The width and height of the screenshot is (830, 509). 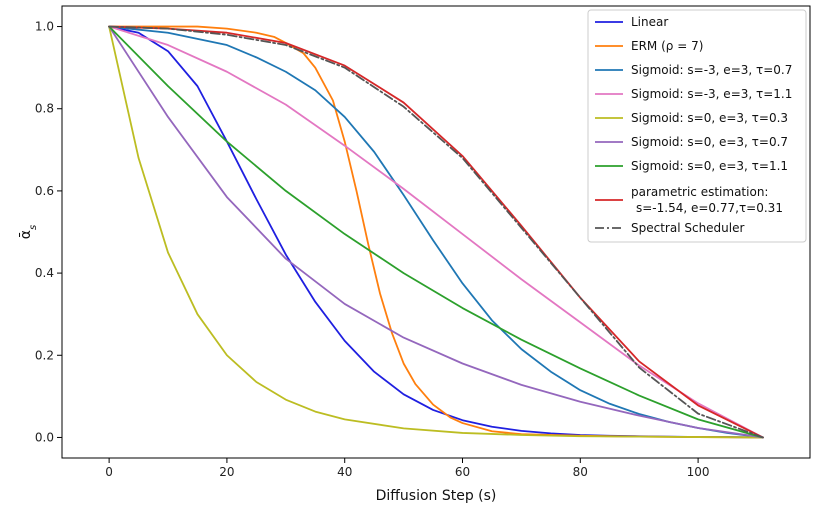 I want to click on x-tick-label-0: 0, so click(x=109, y=472).